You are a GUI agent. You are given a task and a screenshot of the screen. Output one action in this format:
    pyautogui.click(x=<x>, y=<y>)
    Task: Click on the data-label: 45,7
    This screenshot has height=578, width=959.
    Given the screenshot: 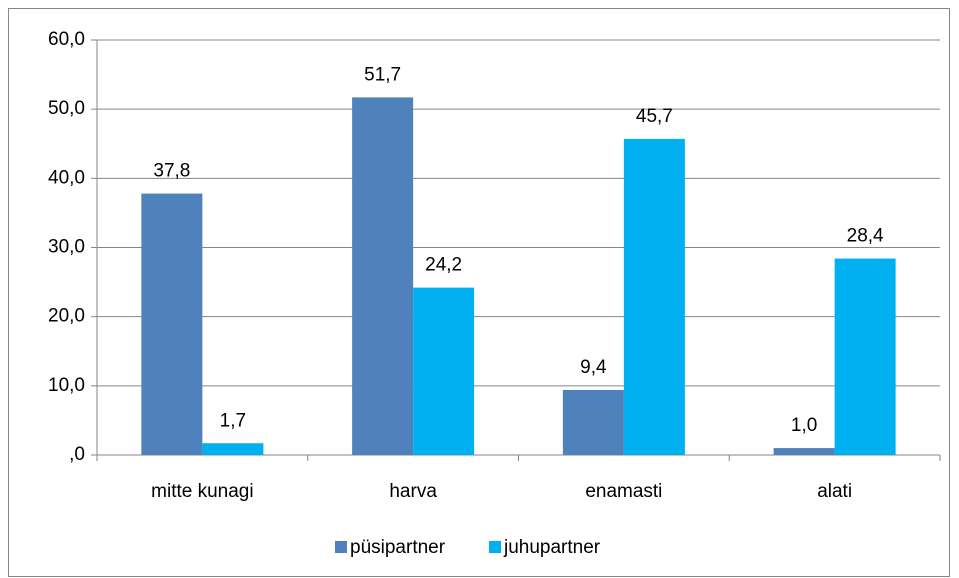 What is the action you would take?
    pyautogui.click(x=654, y=116)
    